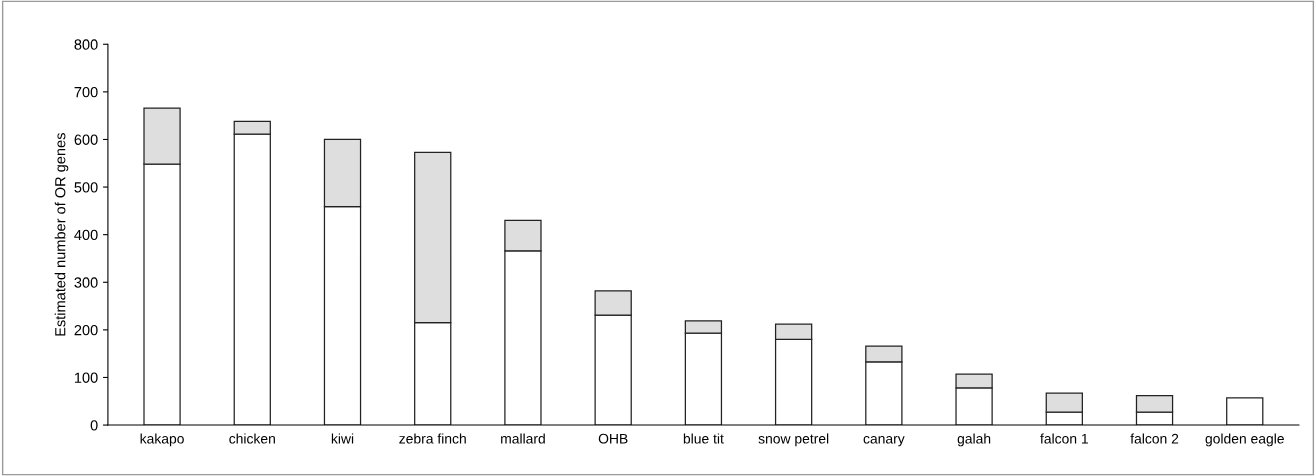  Describe the element at coordinates (86, 235) in the screenshot. I see `y-tick-label: 400` at that location.